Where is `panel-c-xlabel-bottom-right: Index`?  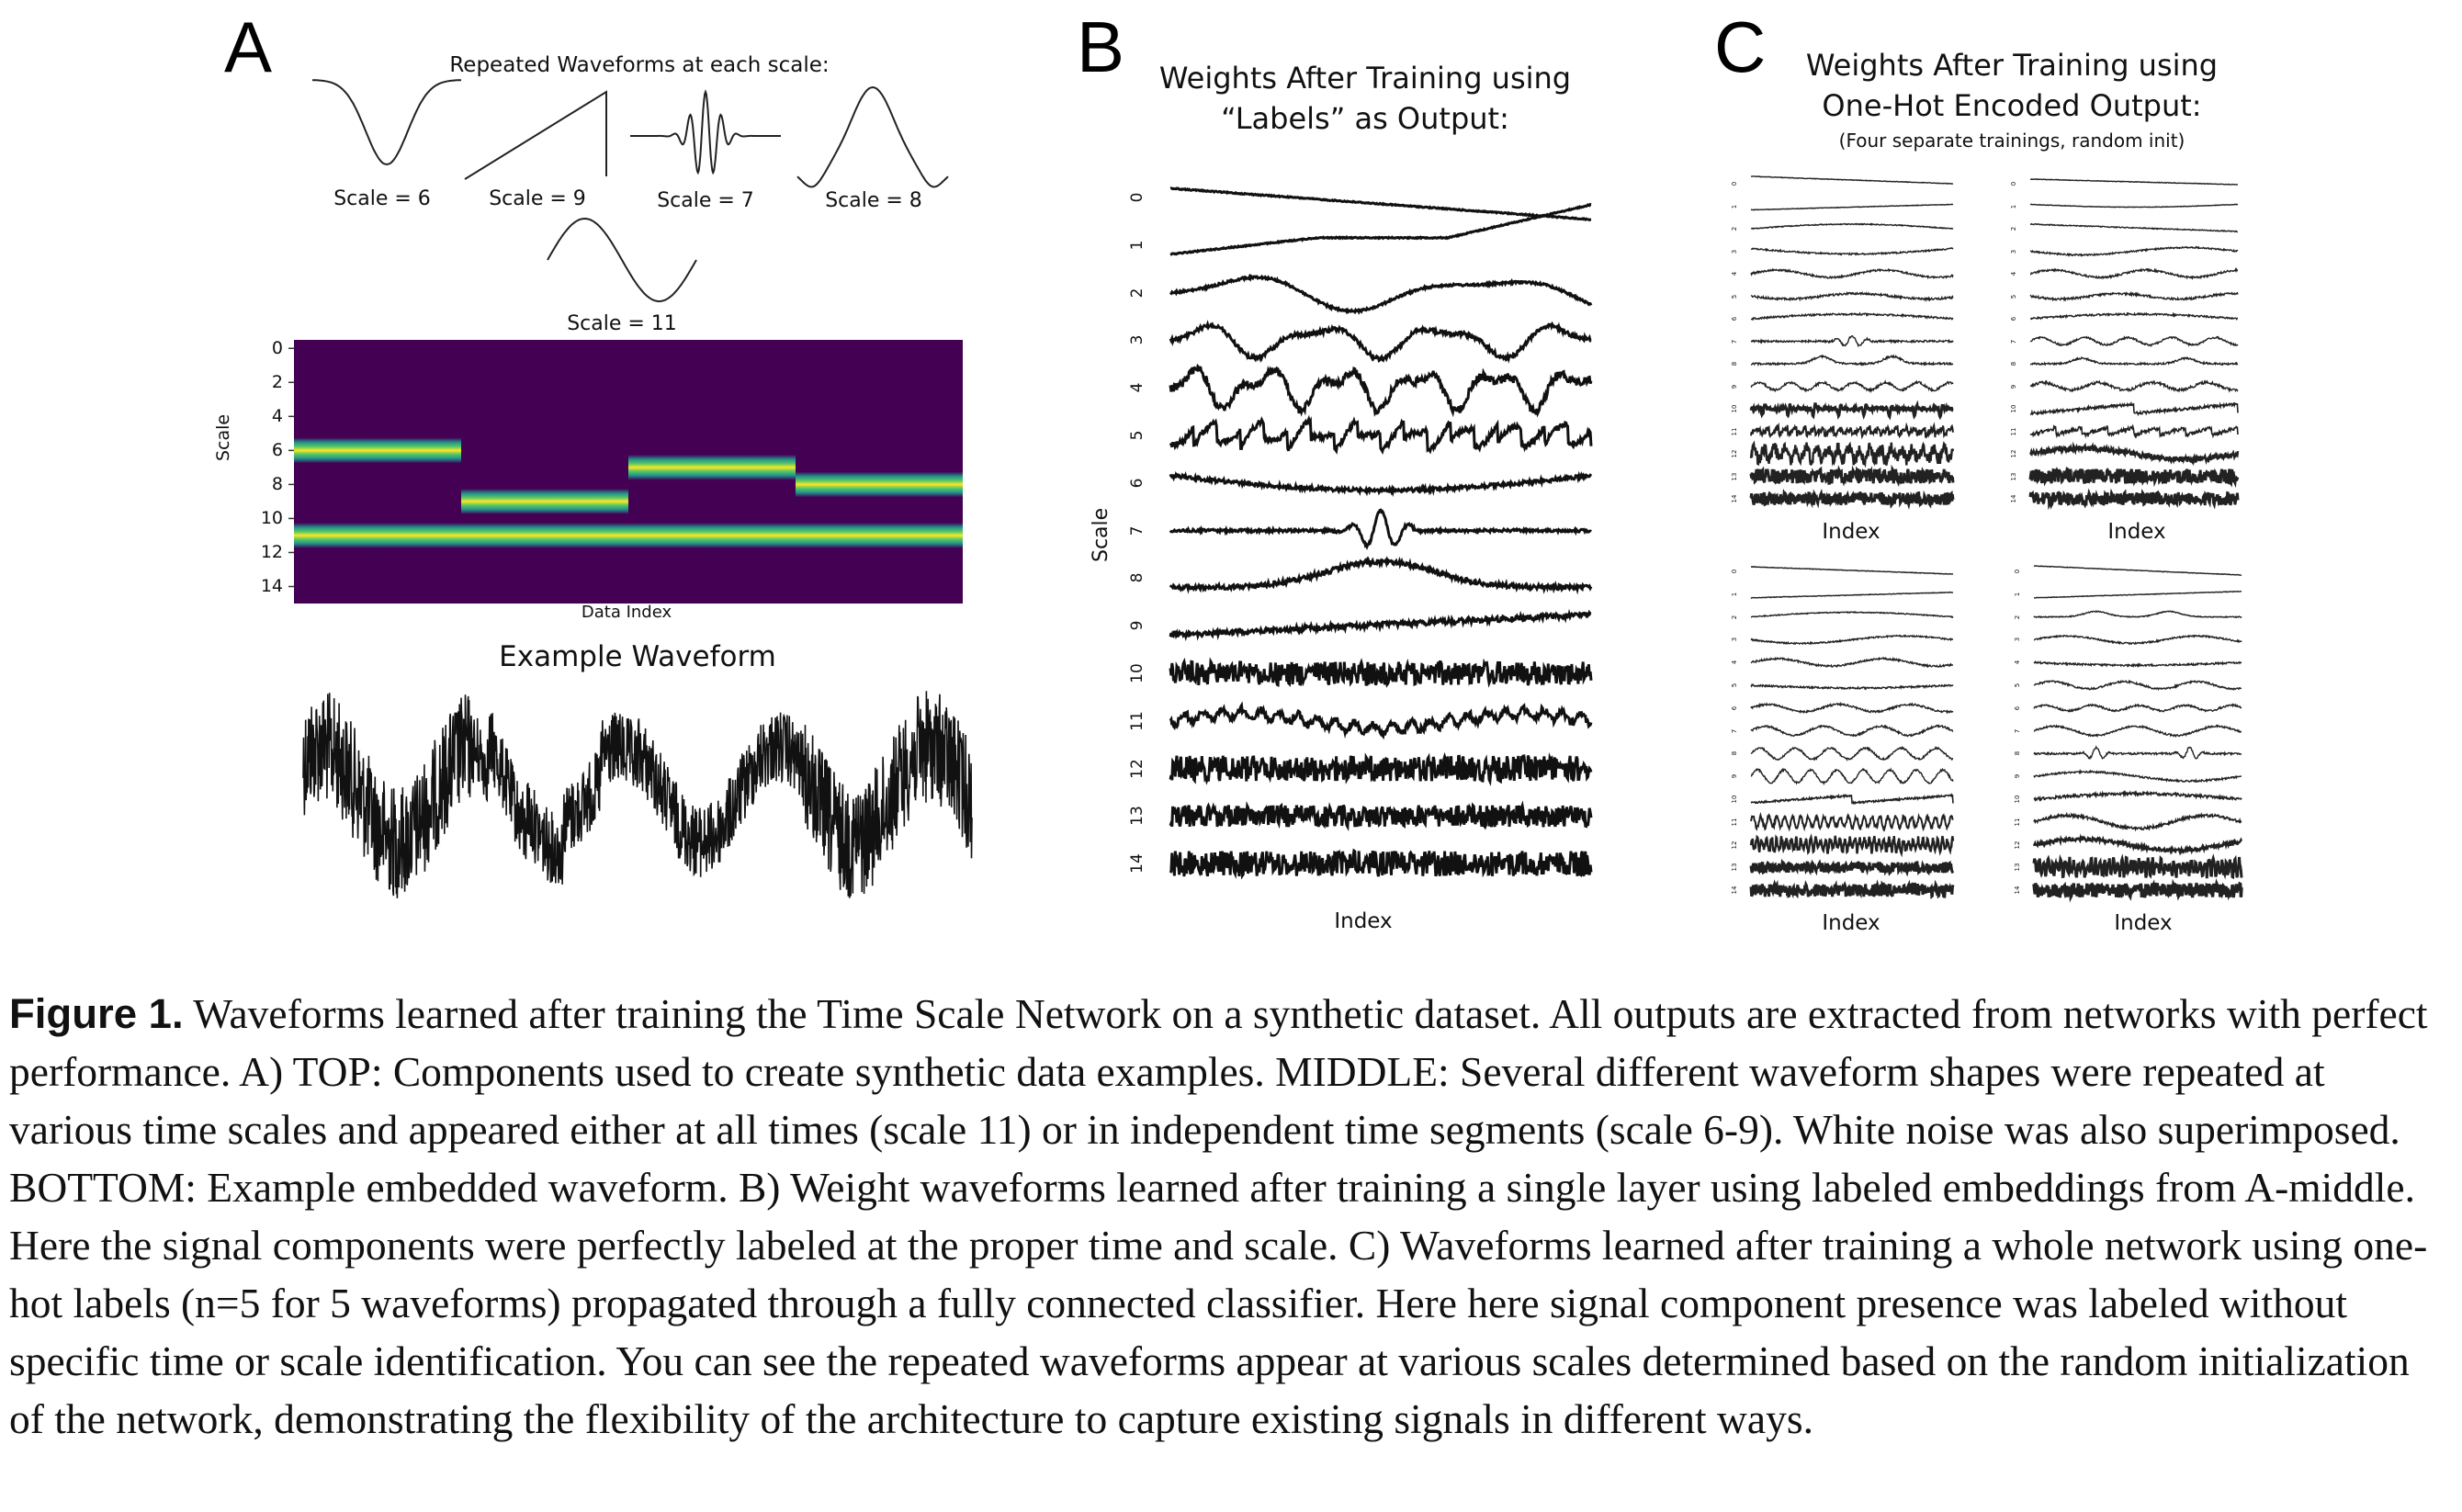 panel-c-xlabel-bottom-right: Index is located at coordinates (2144, 923).